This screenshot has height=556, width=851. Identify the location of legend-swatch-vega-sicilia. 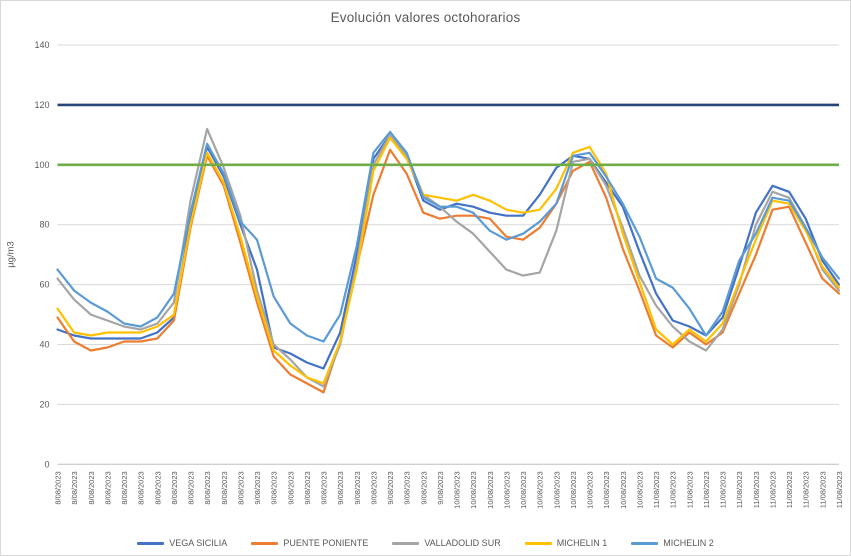
(151, 543).